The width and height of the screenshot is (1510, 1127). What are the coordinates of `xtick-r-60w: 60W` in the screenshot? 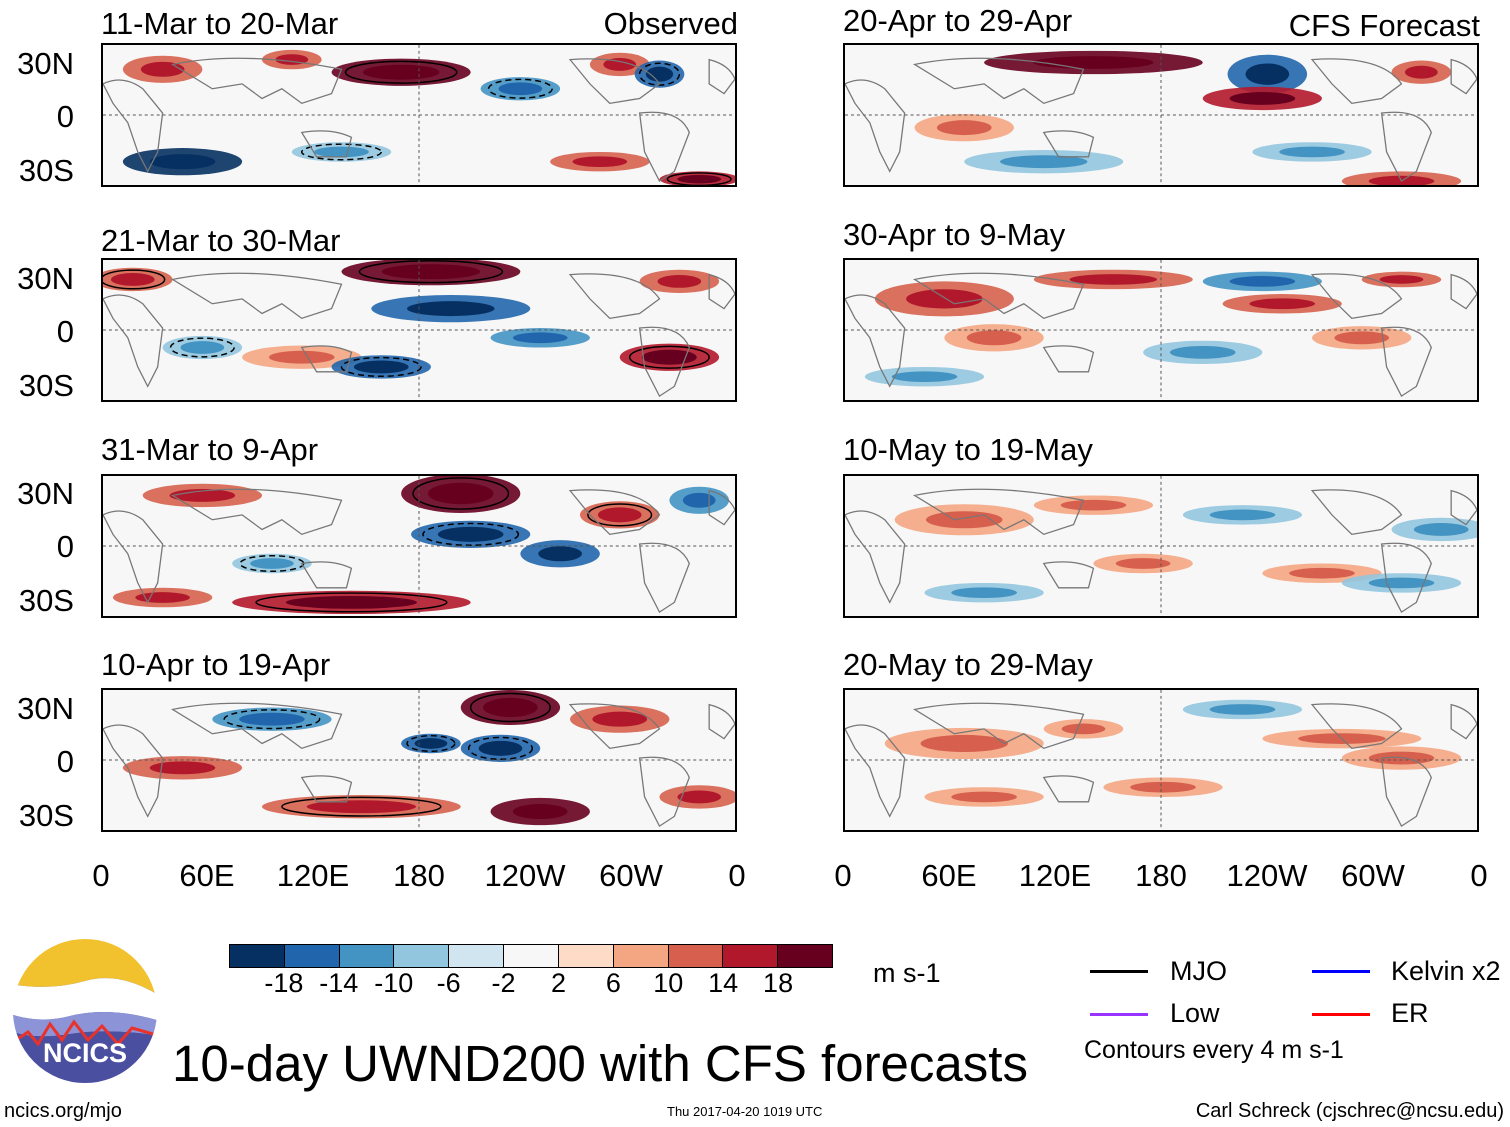 It's located at (1373, 875).